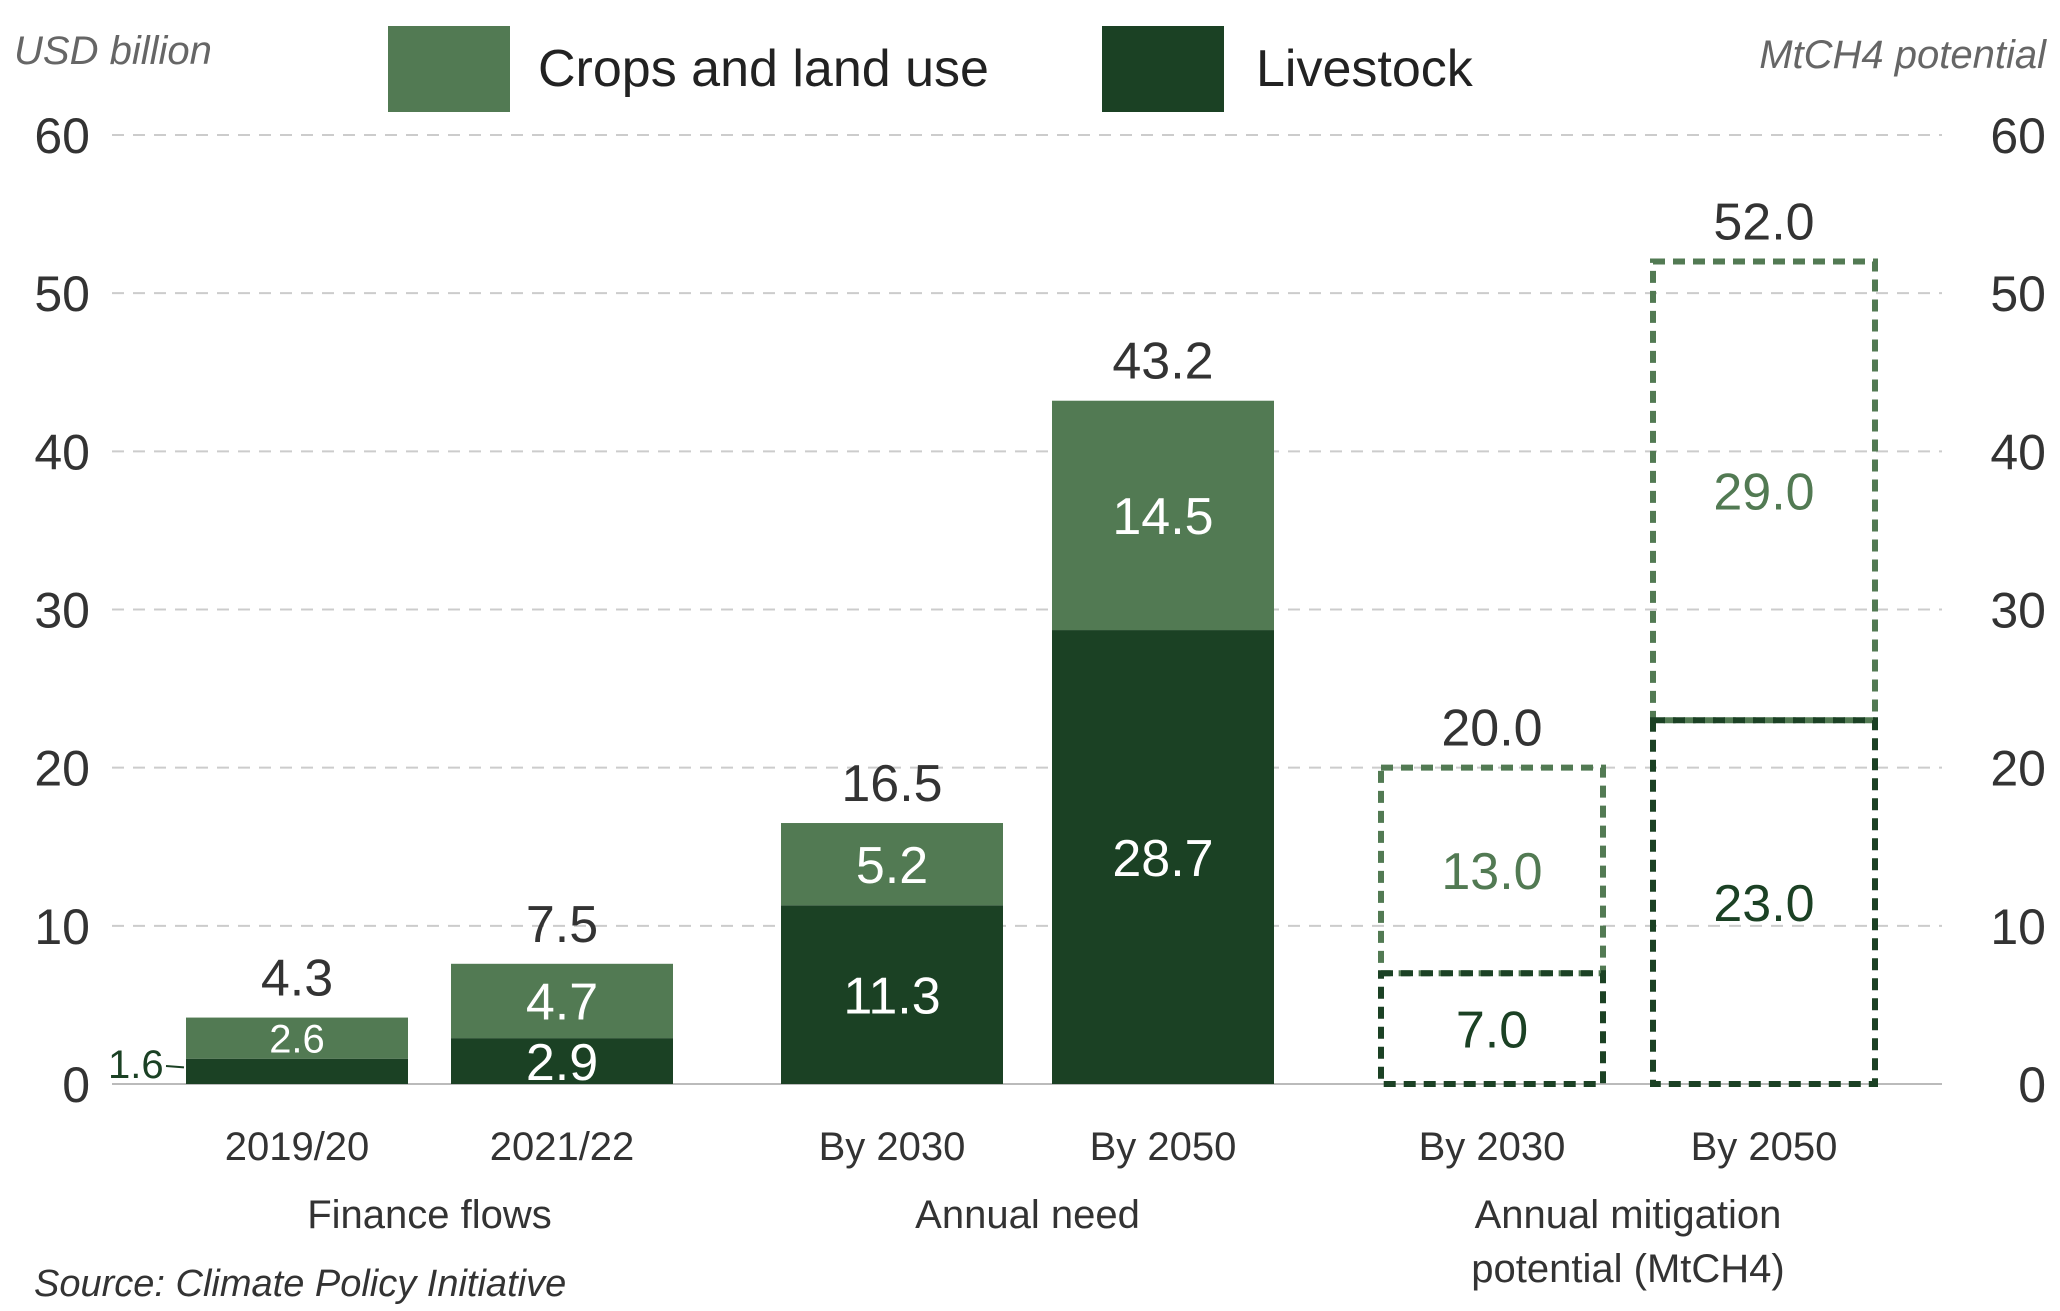 The image size is (2060, 1311). I want to click on right-tick-label: 10, so click(2018, 927).